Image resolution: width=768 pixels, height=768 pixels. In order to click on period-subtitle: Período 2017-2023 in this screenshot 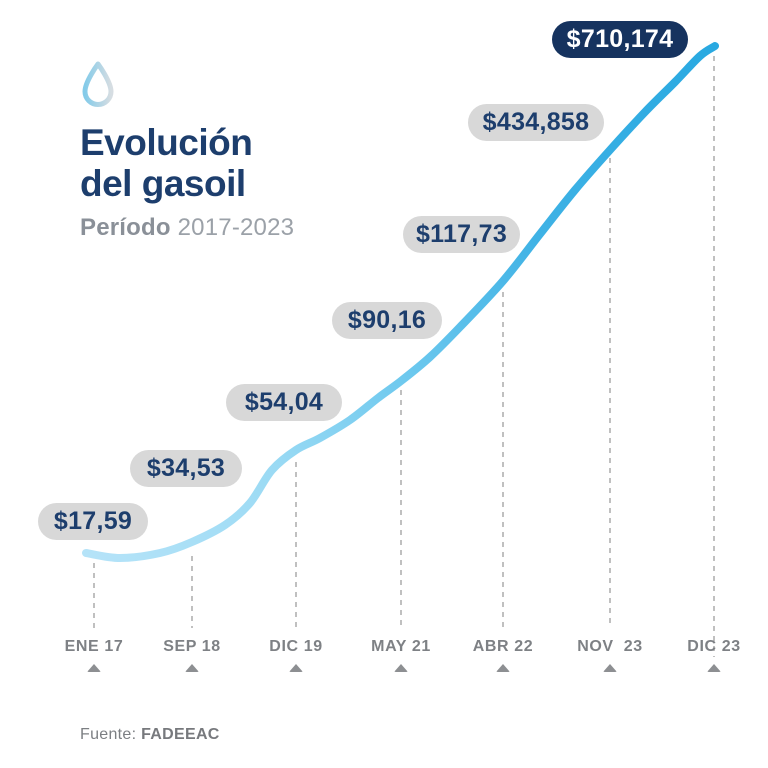, I will do `click(187, 228)`.